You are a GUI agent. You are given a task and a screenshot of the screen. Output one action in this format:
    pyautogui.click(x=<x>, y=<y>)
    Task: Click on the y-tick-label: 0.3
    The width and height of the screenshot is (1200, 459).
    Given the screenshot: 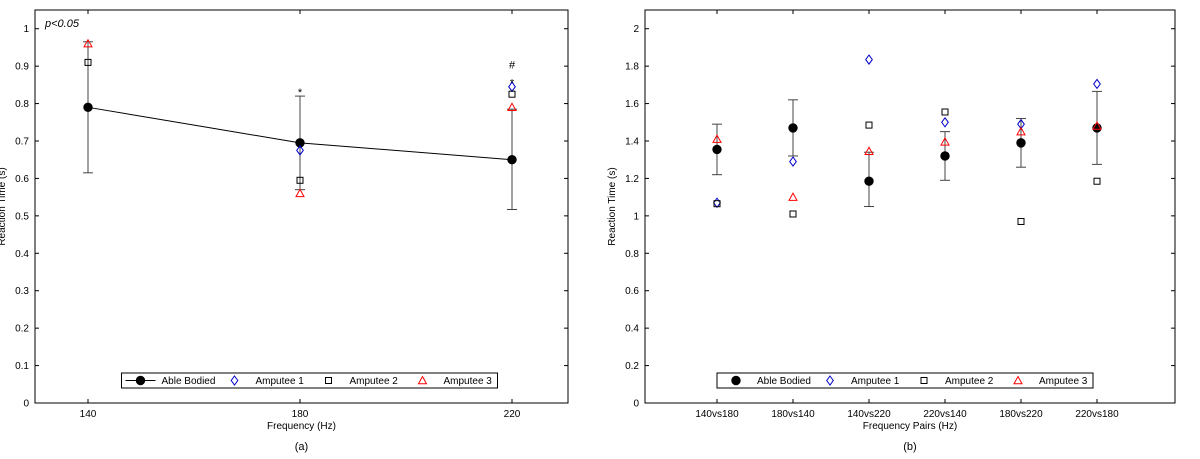 What is the action you would take?
    pyautogui.click(x=22, y=291)
    